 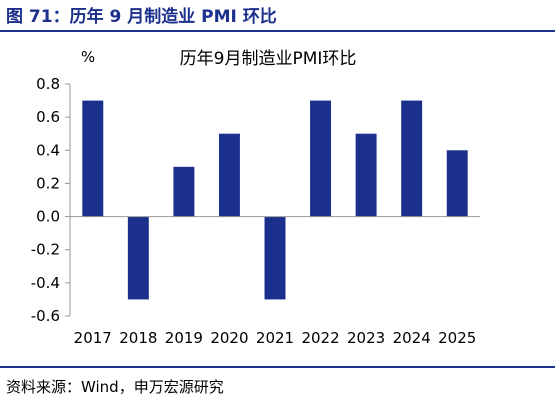 I want to click on bottom-rule, so click(x=277, y=367).